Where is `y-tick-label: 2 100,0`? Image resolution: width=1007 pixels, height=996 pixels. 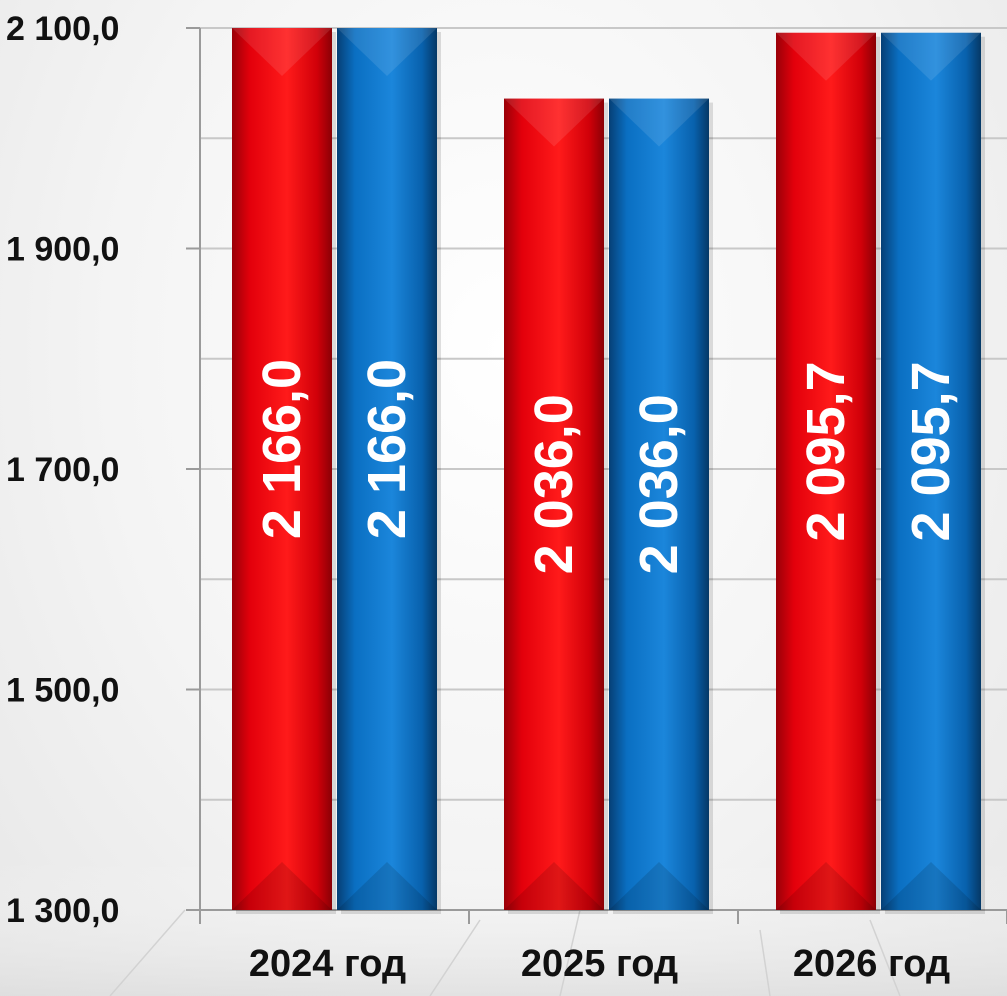 y-tick-label: 2 100,0 is located at coordinates (62, 29).